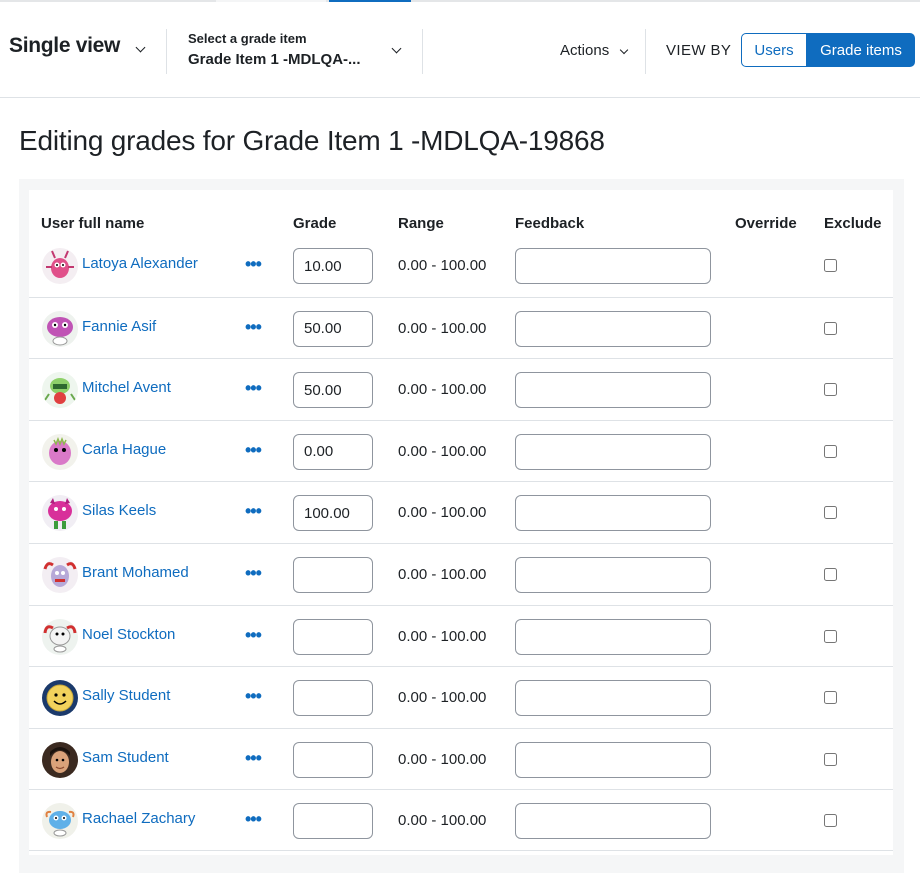 The width and height of the screenshot is (920, 873). Describe the element at coordinates (119, 511) in the screenshot. I see `user-name-link: Silas Keels` at that location.